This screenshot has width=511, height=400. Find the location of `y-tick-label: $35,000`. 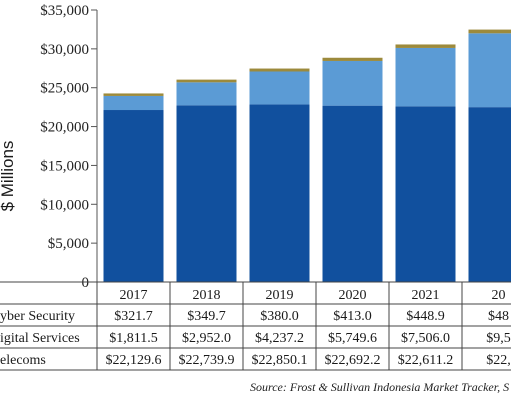

y-tick-label: $35,000 is located at coordinates (64, 11).